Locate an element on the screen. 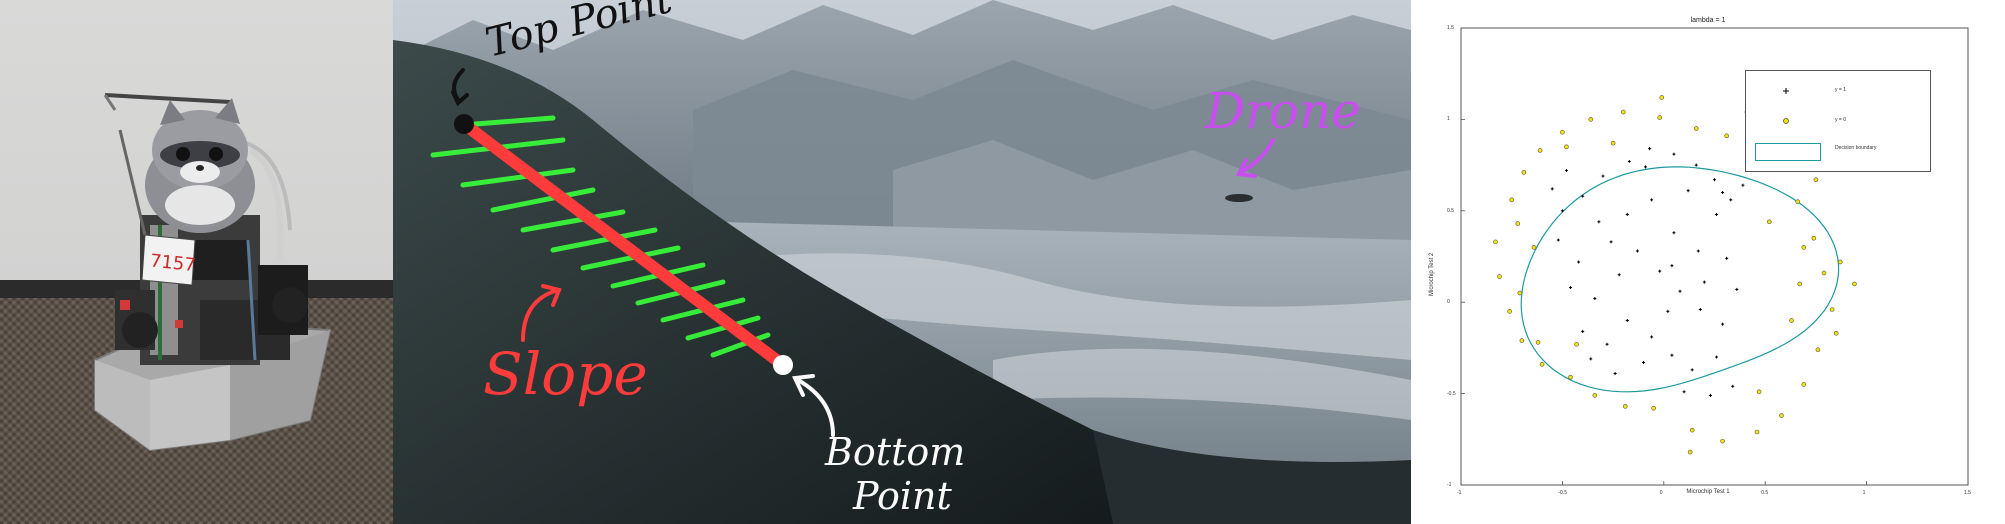 Image resolution: width=2005 pixels, height=524 pixels. x-tick-label: 0.5 is located at coordinates (1765, 493).